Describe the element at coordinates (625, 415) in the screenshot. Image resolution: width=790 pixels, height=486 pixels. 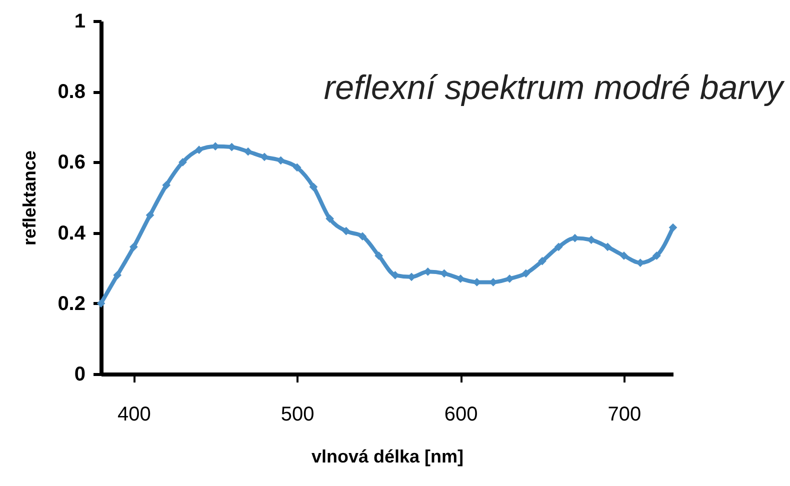
I see `x-tick-label: 700` at that location.